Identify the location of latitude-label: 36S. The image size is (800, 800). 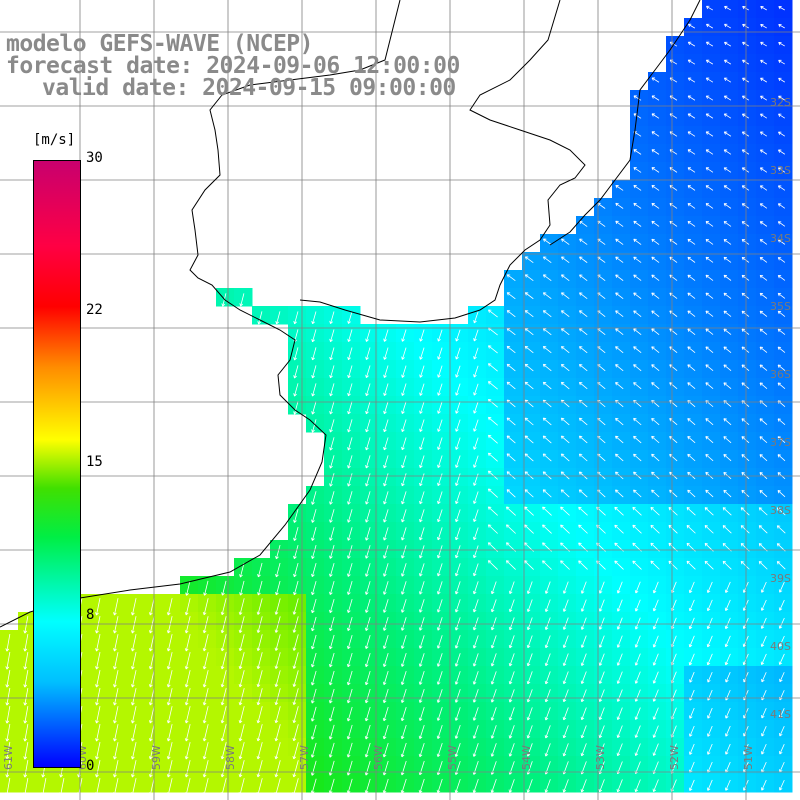
(780, 374).